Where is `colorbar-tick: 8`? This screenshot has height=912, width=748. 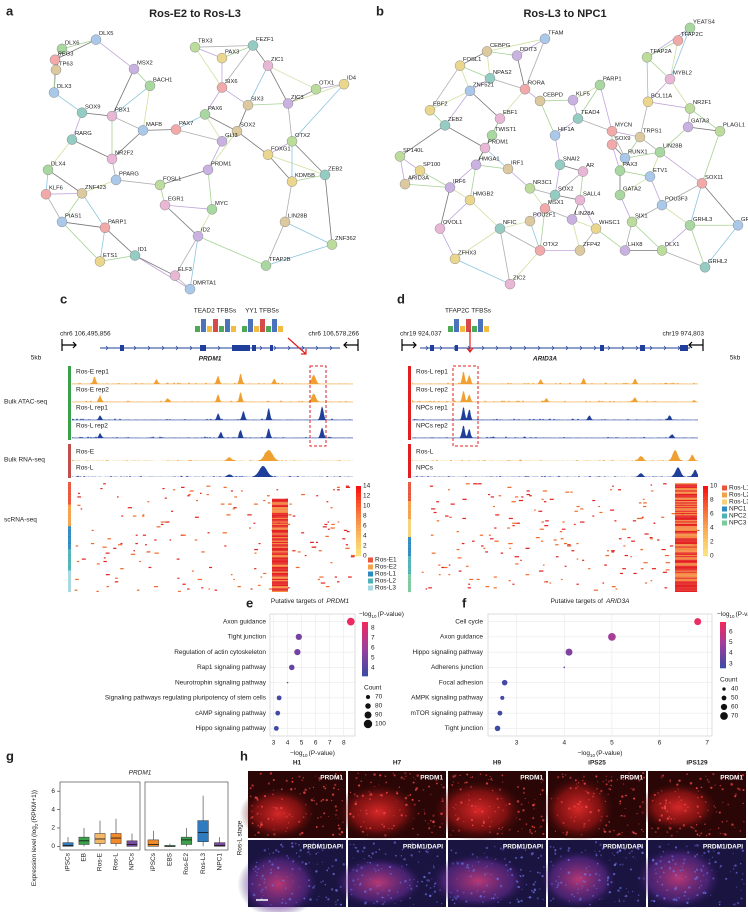
colorbar-tick: 8 is located at coordinates (373, 628).